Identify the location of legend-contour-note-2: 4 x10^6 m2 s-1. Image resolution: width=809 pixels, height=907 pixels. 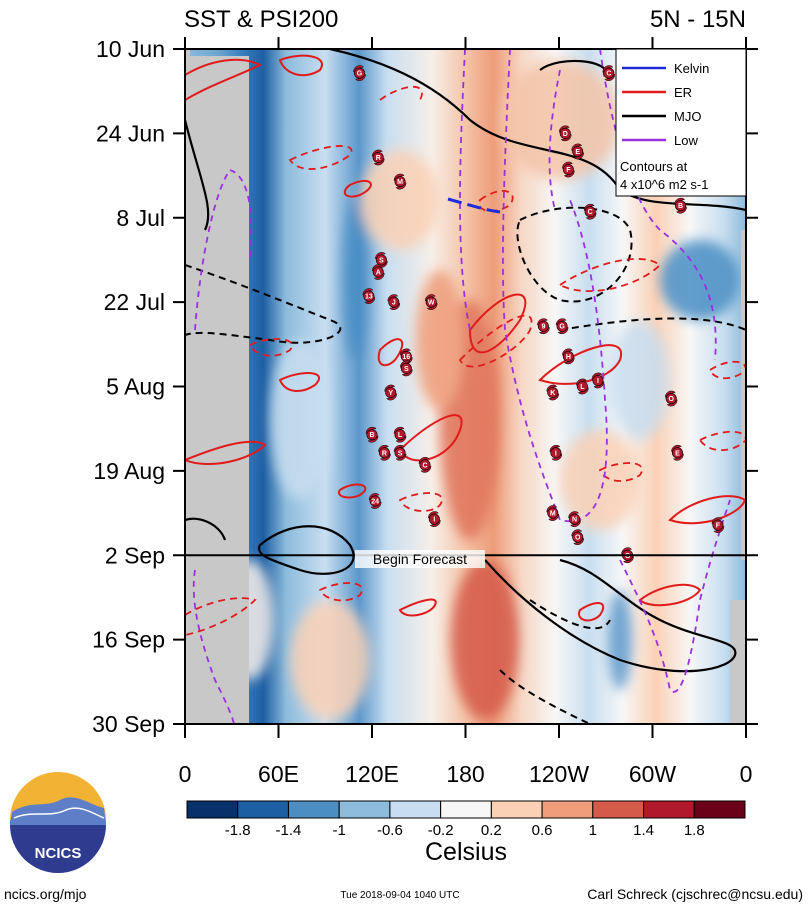
(664, 184).